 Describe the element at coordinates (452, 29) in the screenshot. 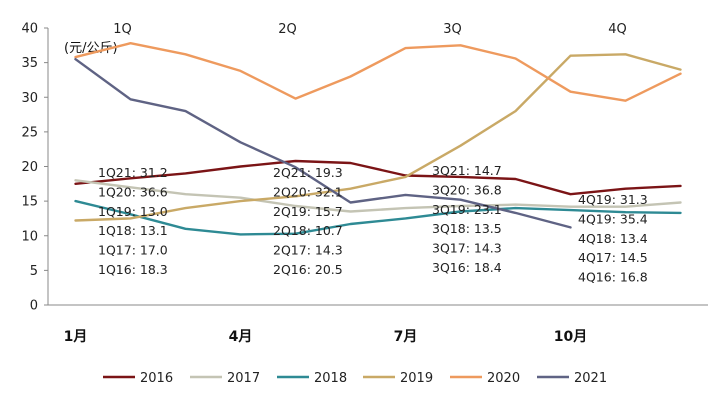

I see `quarter-label: 3Q` at that location.